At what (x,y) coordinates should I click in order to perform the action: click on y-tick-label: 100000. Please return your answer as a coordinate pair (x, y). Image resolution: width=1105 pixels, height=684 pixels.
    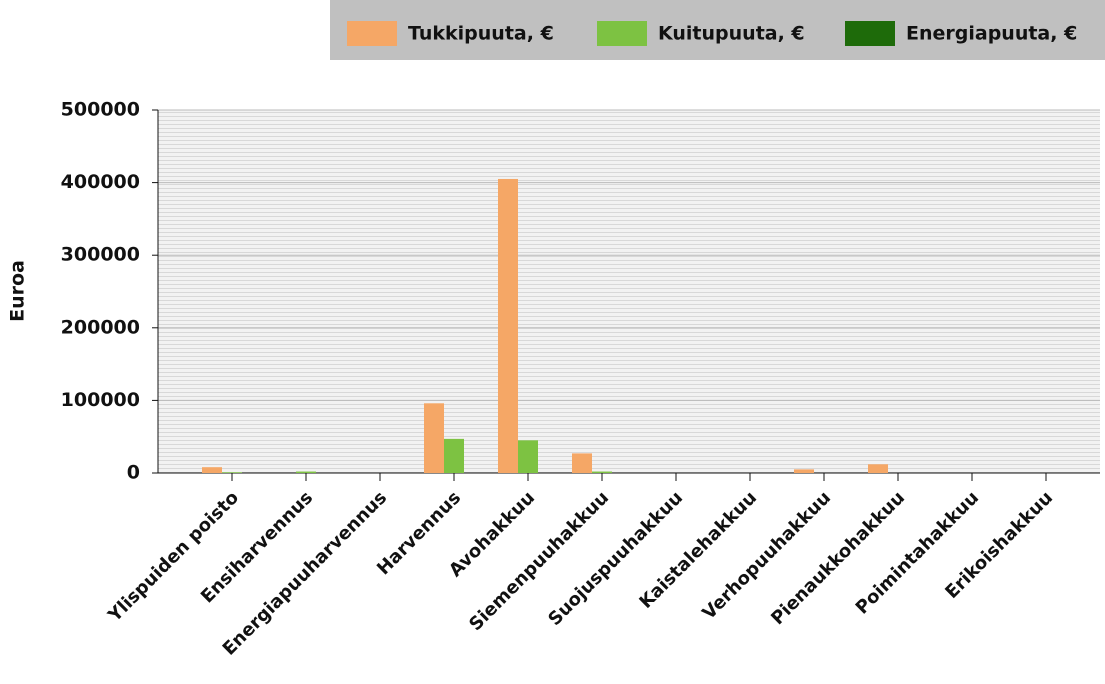
    Looking at the image, I should click on (100, 400).